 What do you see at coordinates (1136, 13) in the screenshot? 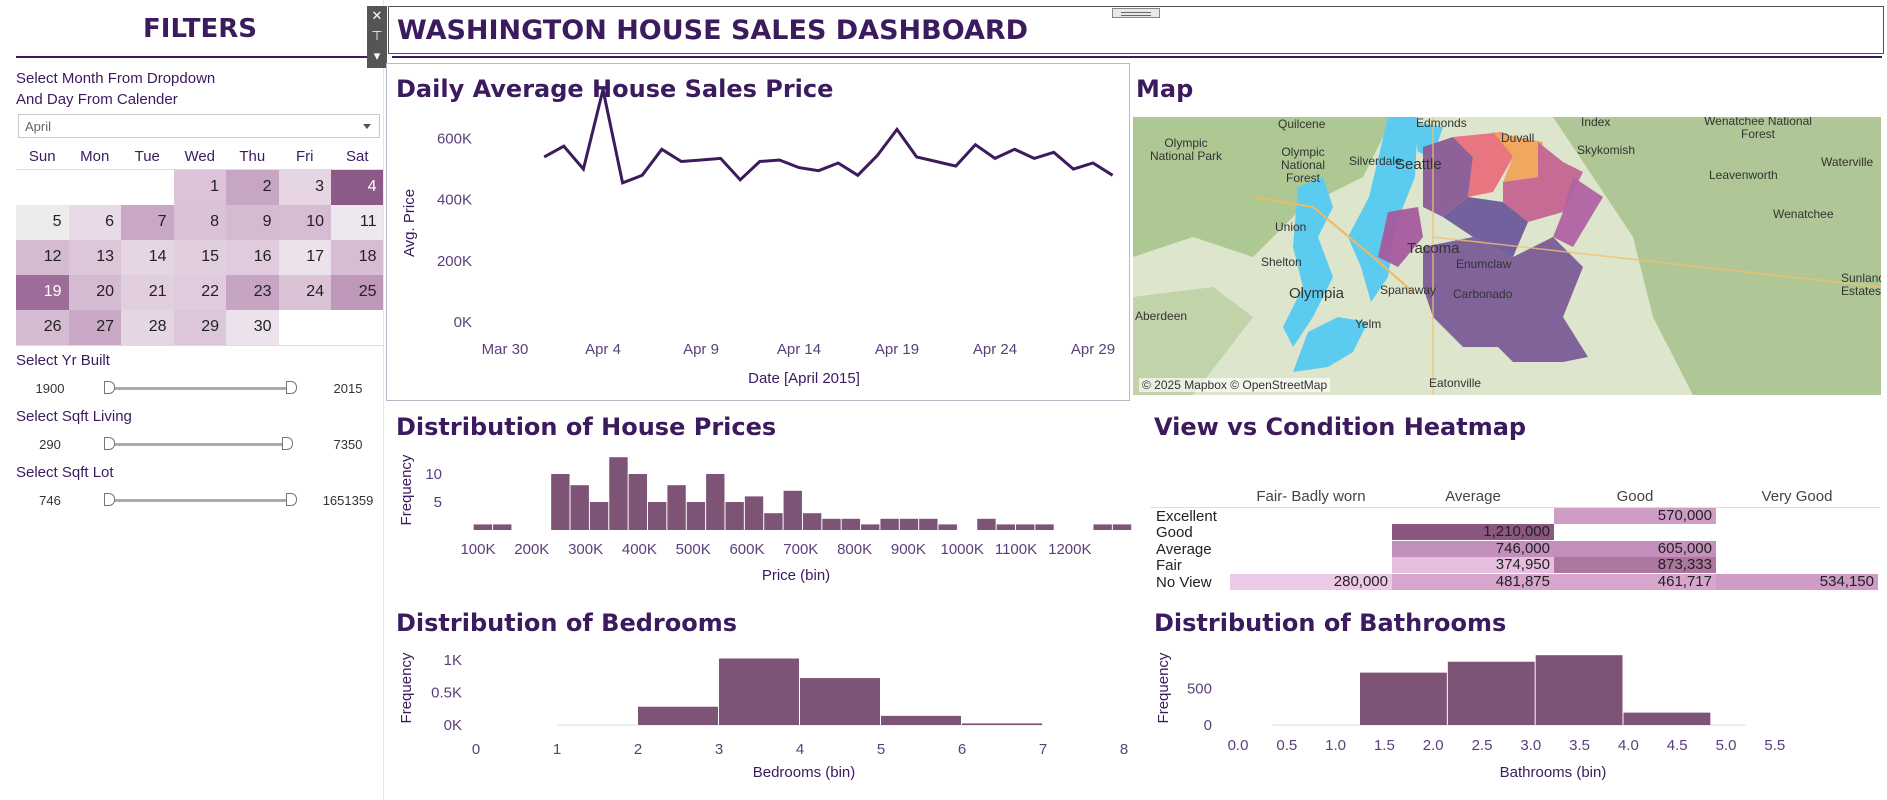
I see `drag-handle` at bounding box center [1136, 13].